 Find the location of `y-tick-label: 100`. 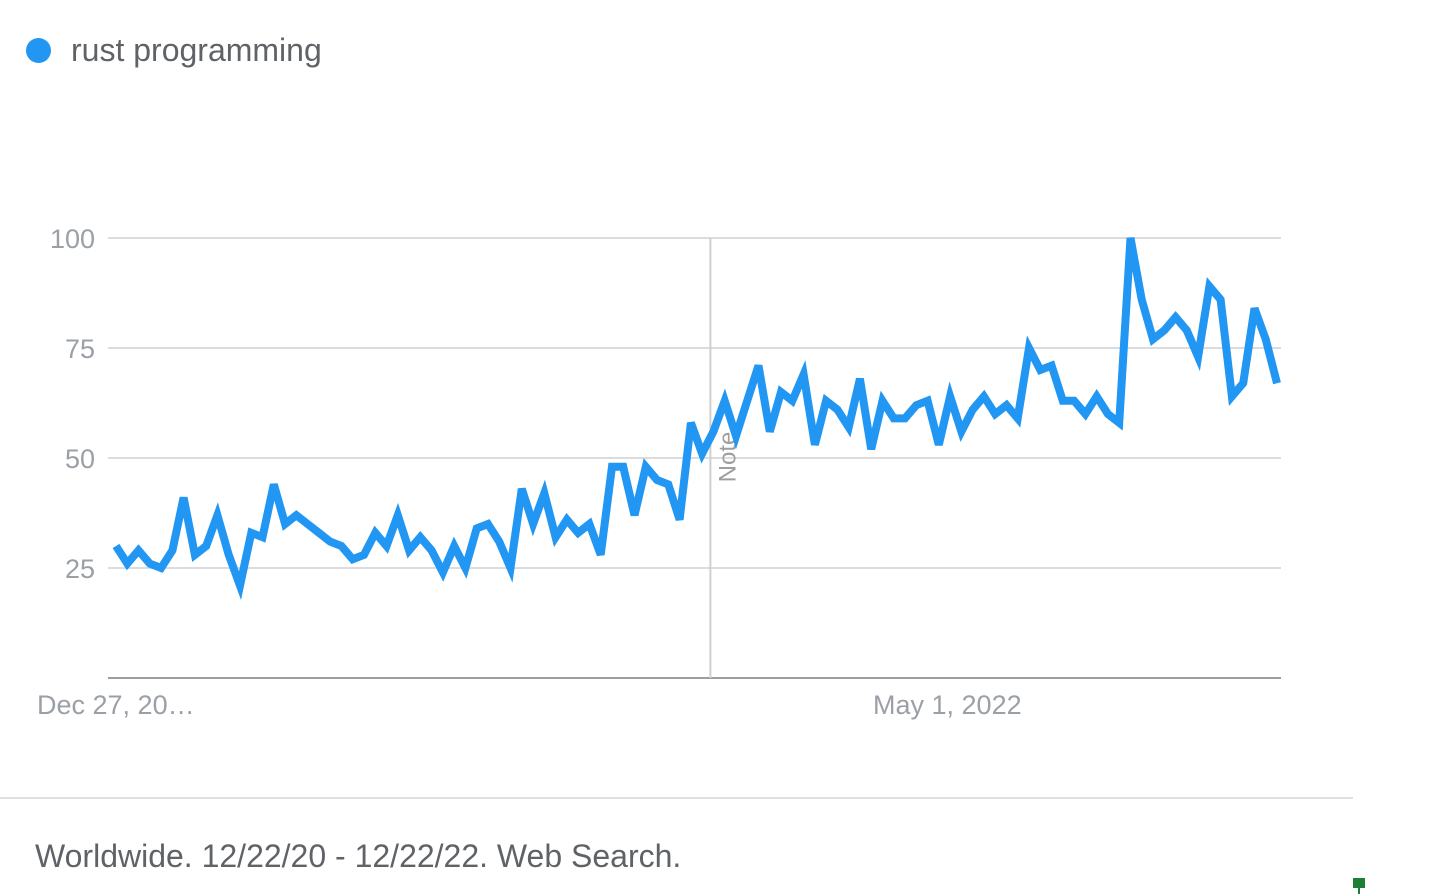

y-tick-label: 100 is located at coordinates (72, 239).